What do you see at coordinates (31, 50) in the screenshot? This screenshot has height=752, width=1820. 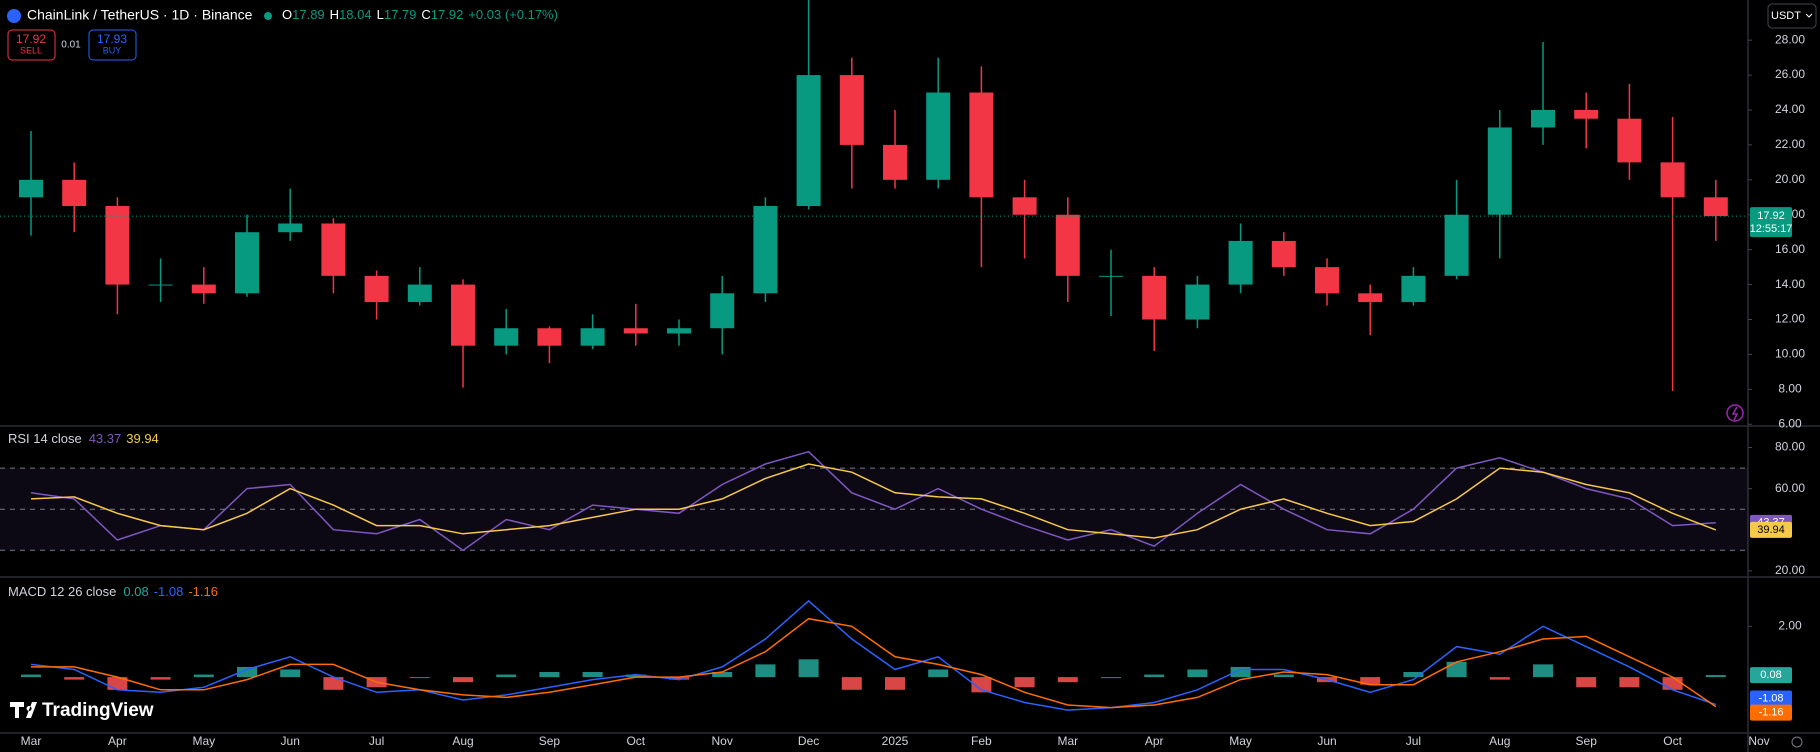 I see `sell-label: SELL` at bounding box center [31, 50].